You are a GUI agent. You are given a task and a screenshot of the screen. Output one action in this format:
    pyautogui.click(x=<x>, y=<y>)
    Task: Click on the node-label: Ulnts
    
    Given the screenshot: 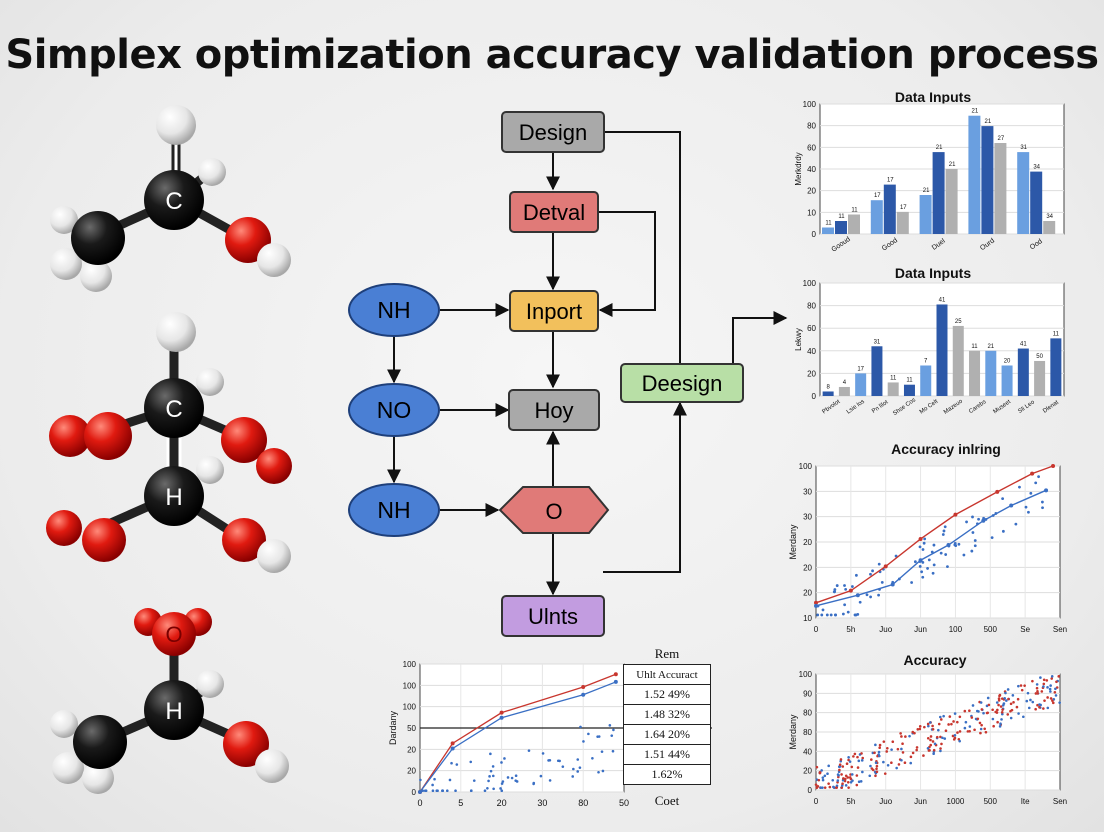 What is the action you would take?
    pyautogui.click(x=553, y=616)
    